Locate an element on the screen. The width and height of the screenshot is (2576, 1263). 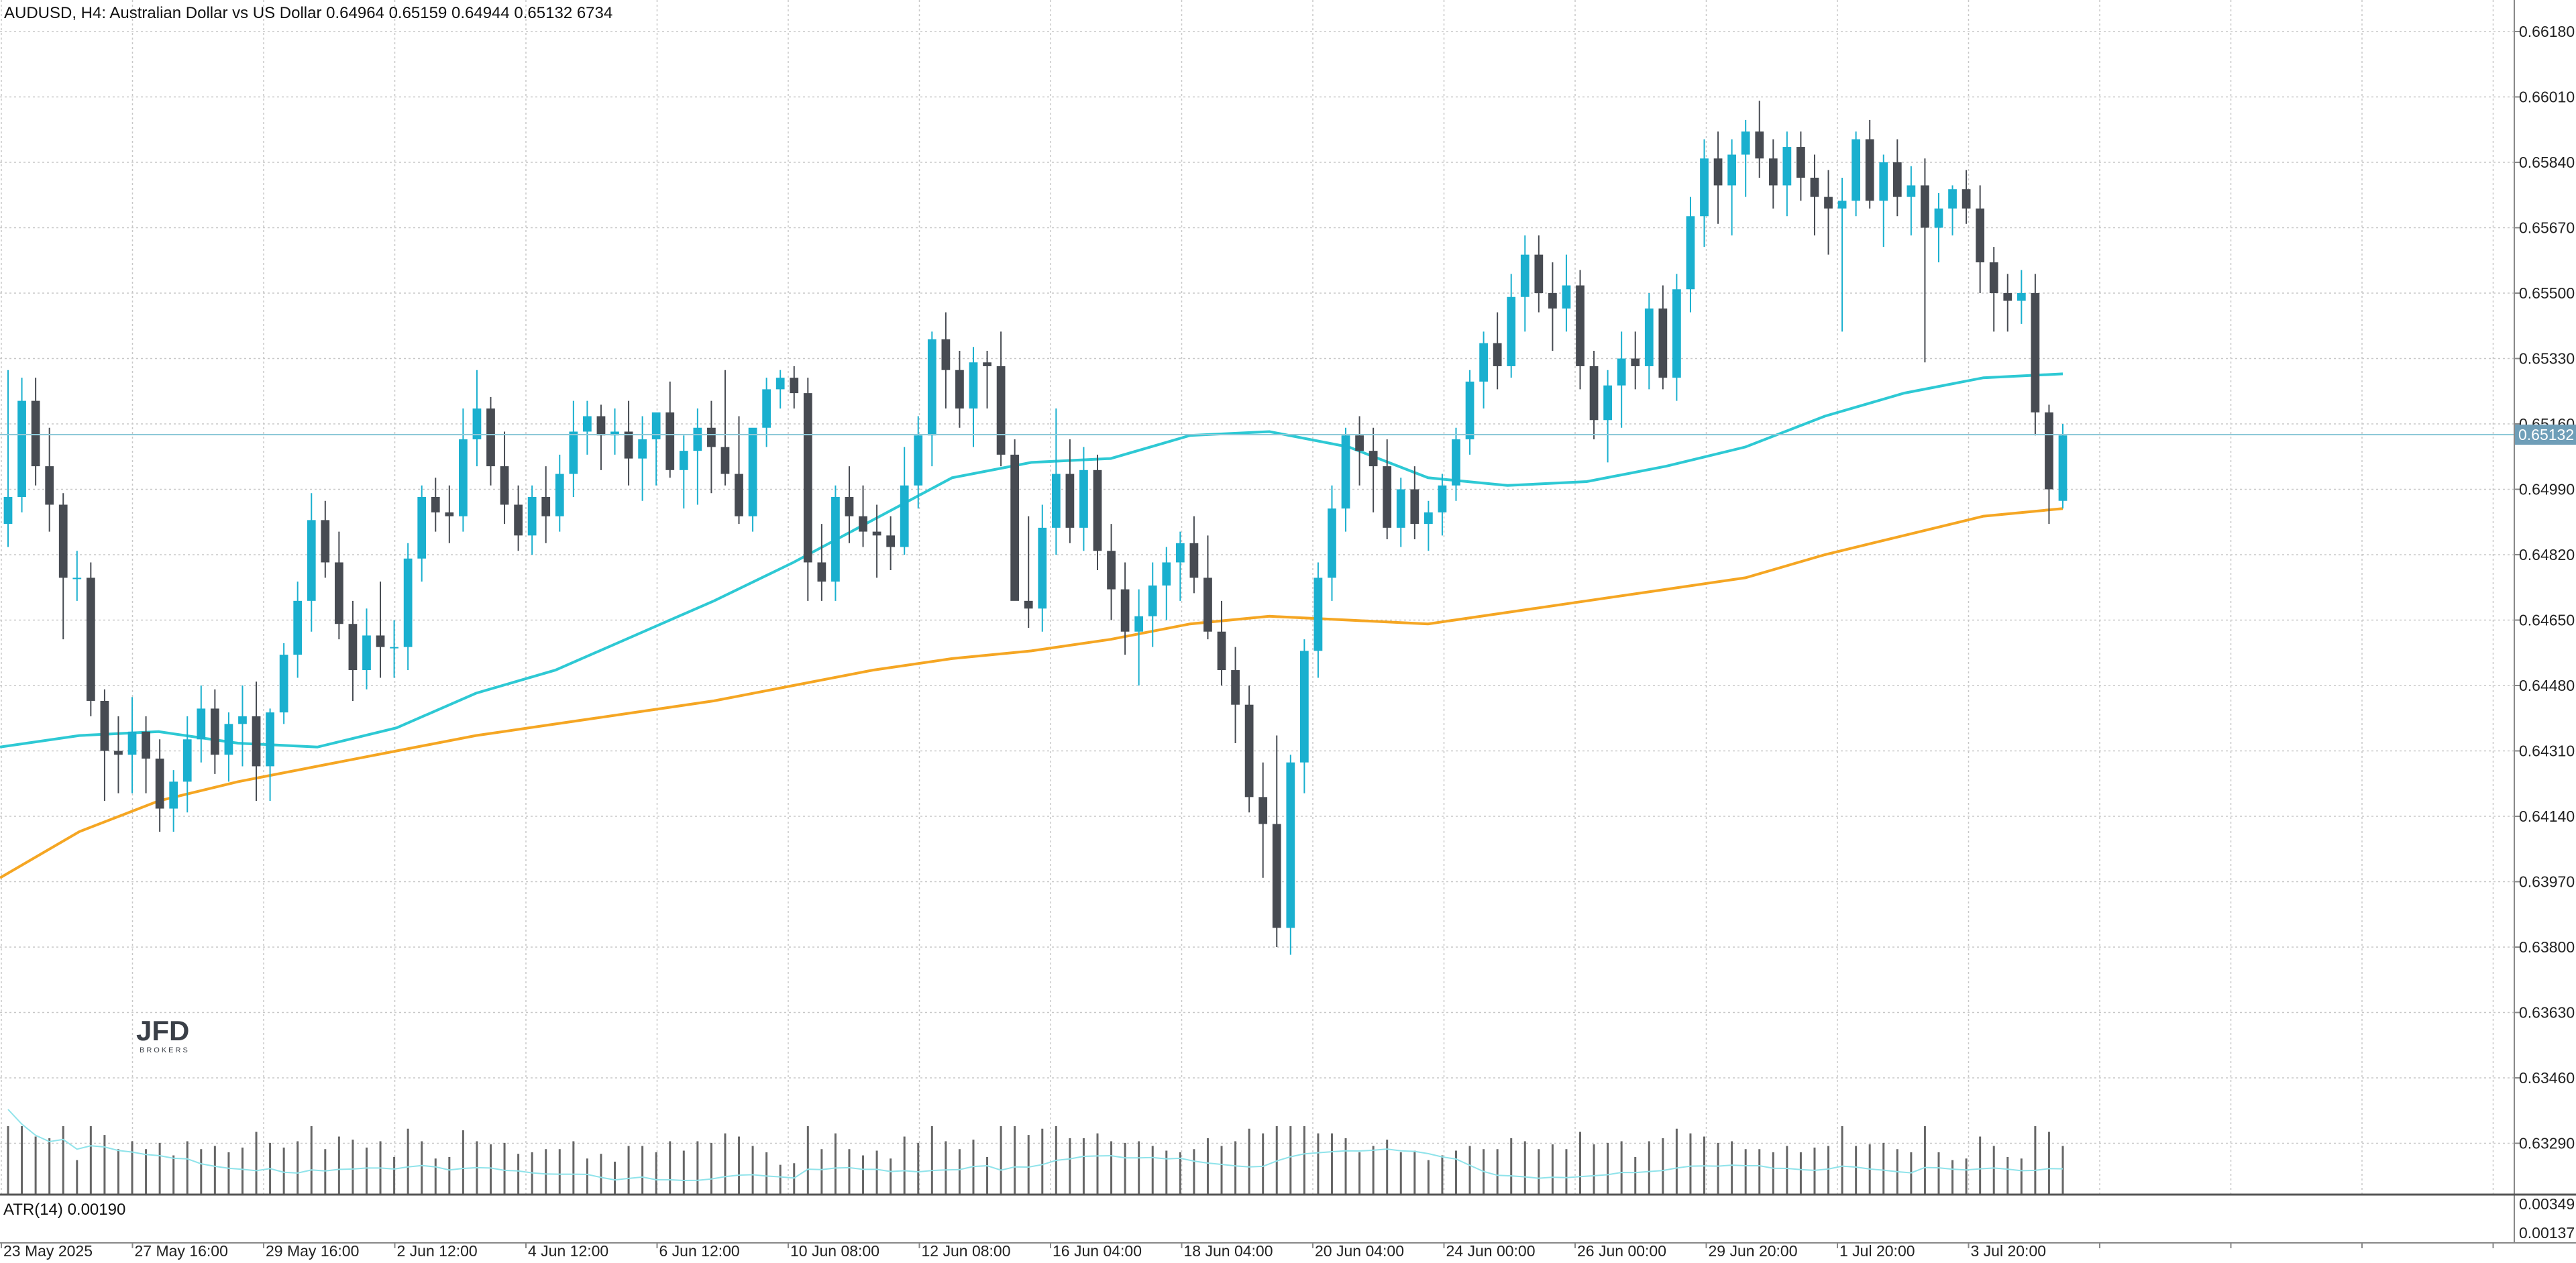
time-axis-label: 29 May 16:00 is located at coordinates (312, 1251).